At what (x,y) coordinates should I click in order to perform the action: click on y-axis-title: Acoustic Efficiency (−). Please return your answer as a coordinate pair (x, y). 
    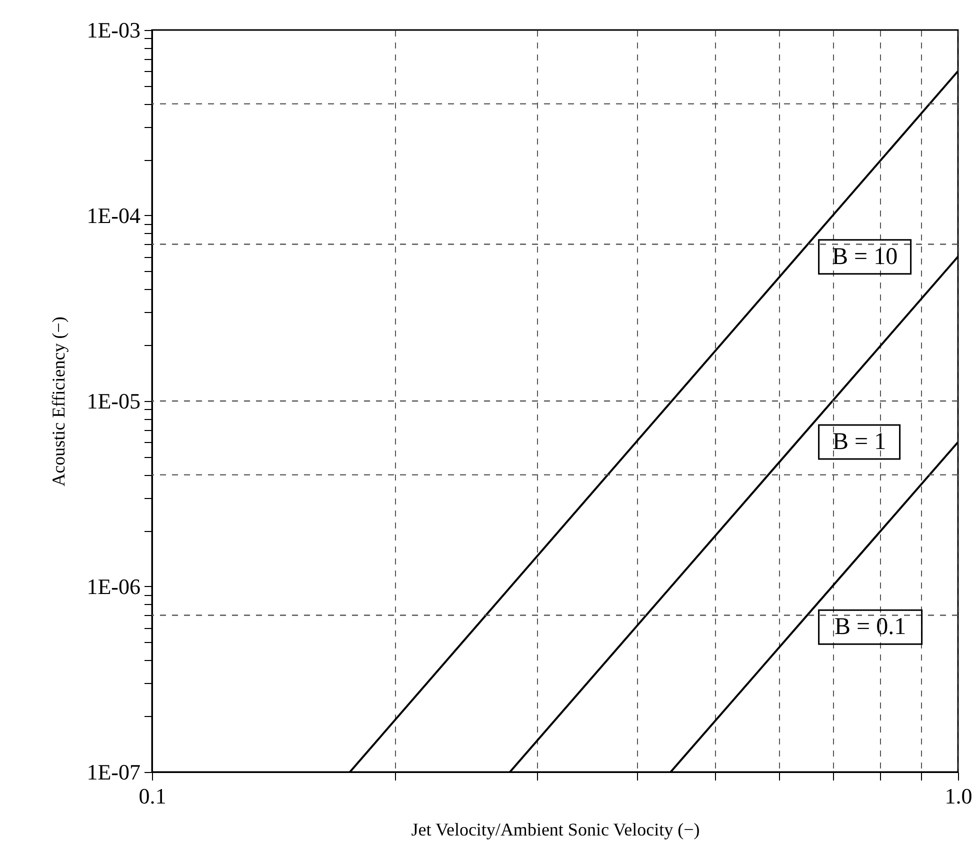
    Looking at the image, I should click on (58, 401).